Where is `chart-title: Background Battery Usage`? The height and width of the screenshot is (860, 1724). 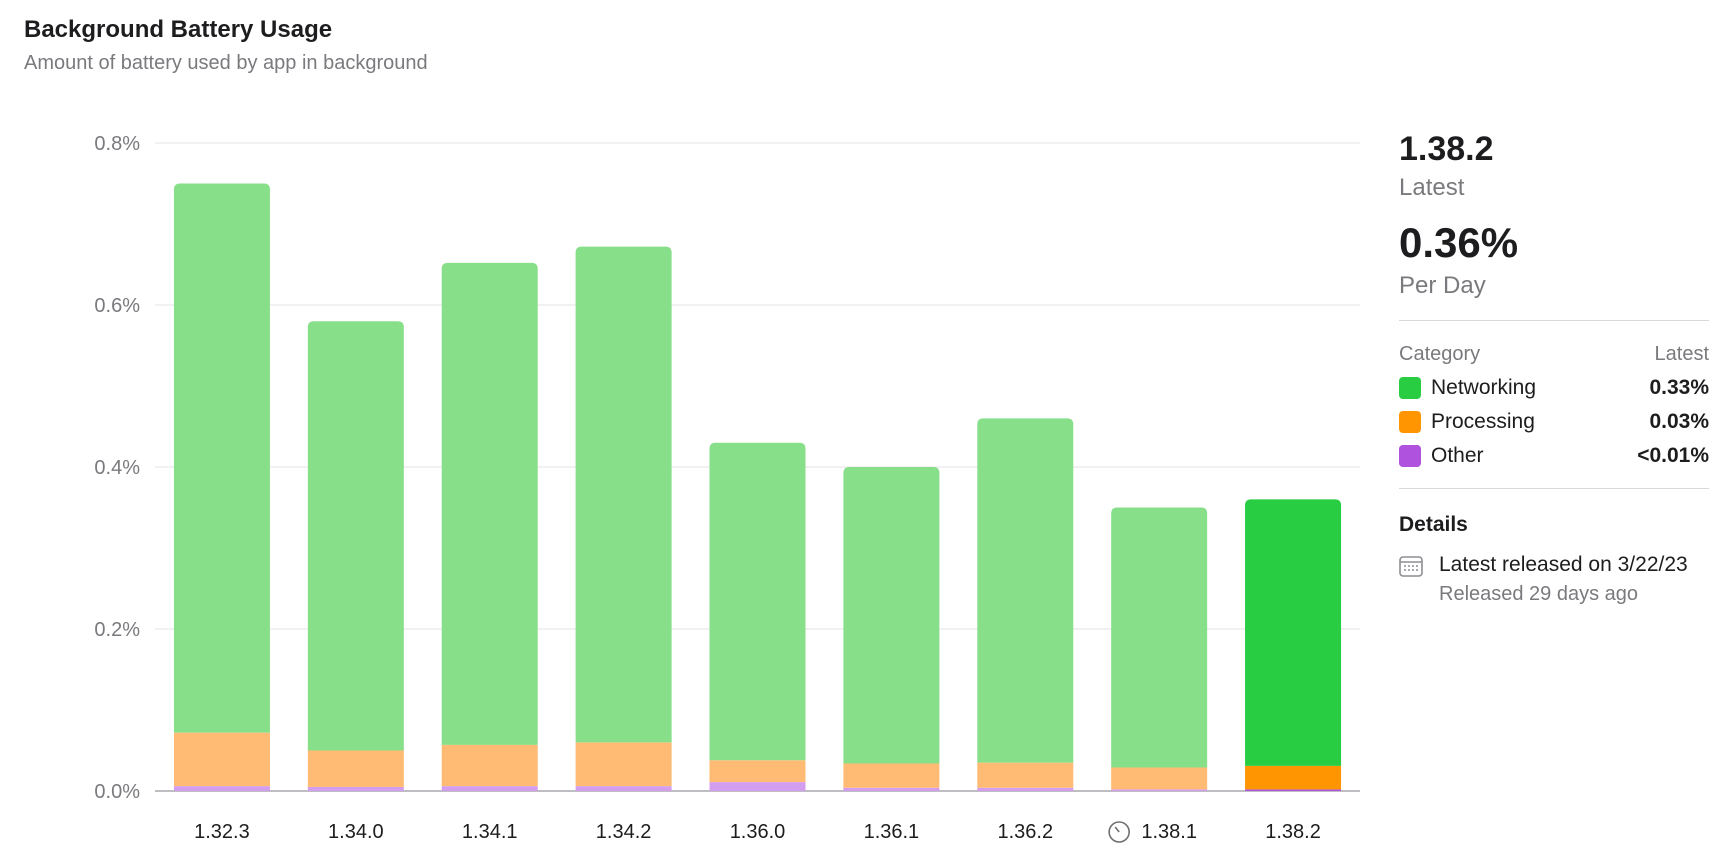
chart-title: Background Battery Usage is located at coordinates (178, 29).